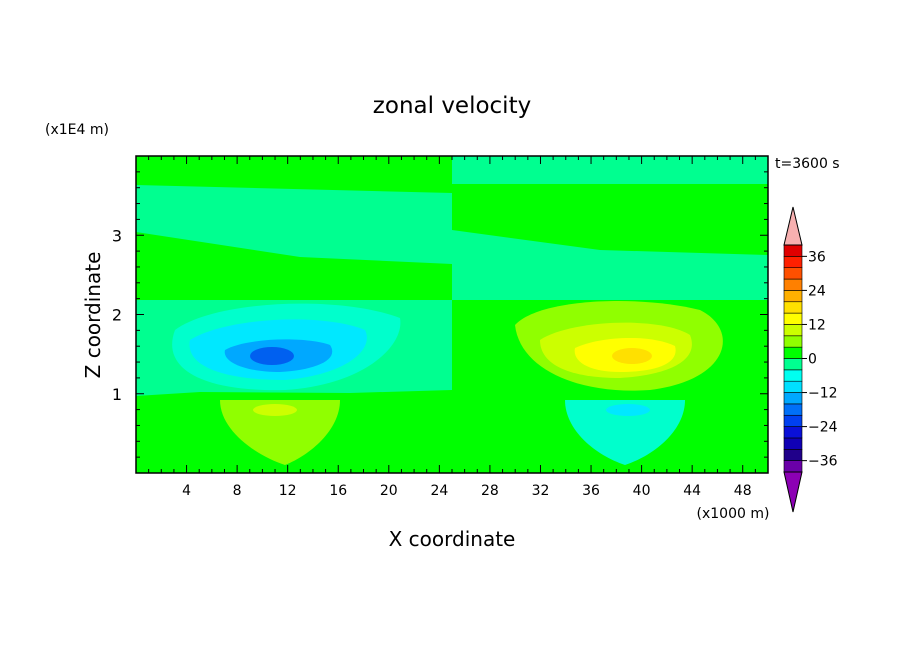 The image size is (904, 654). I want to click on upper-region-right, so click(610, 265).